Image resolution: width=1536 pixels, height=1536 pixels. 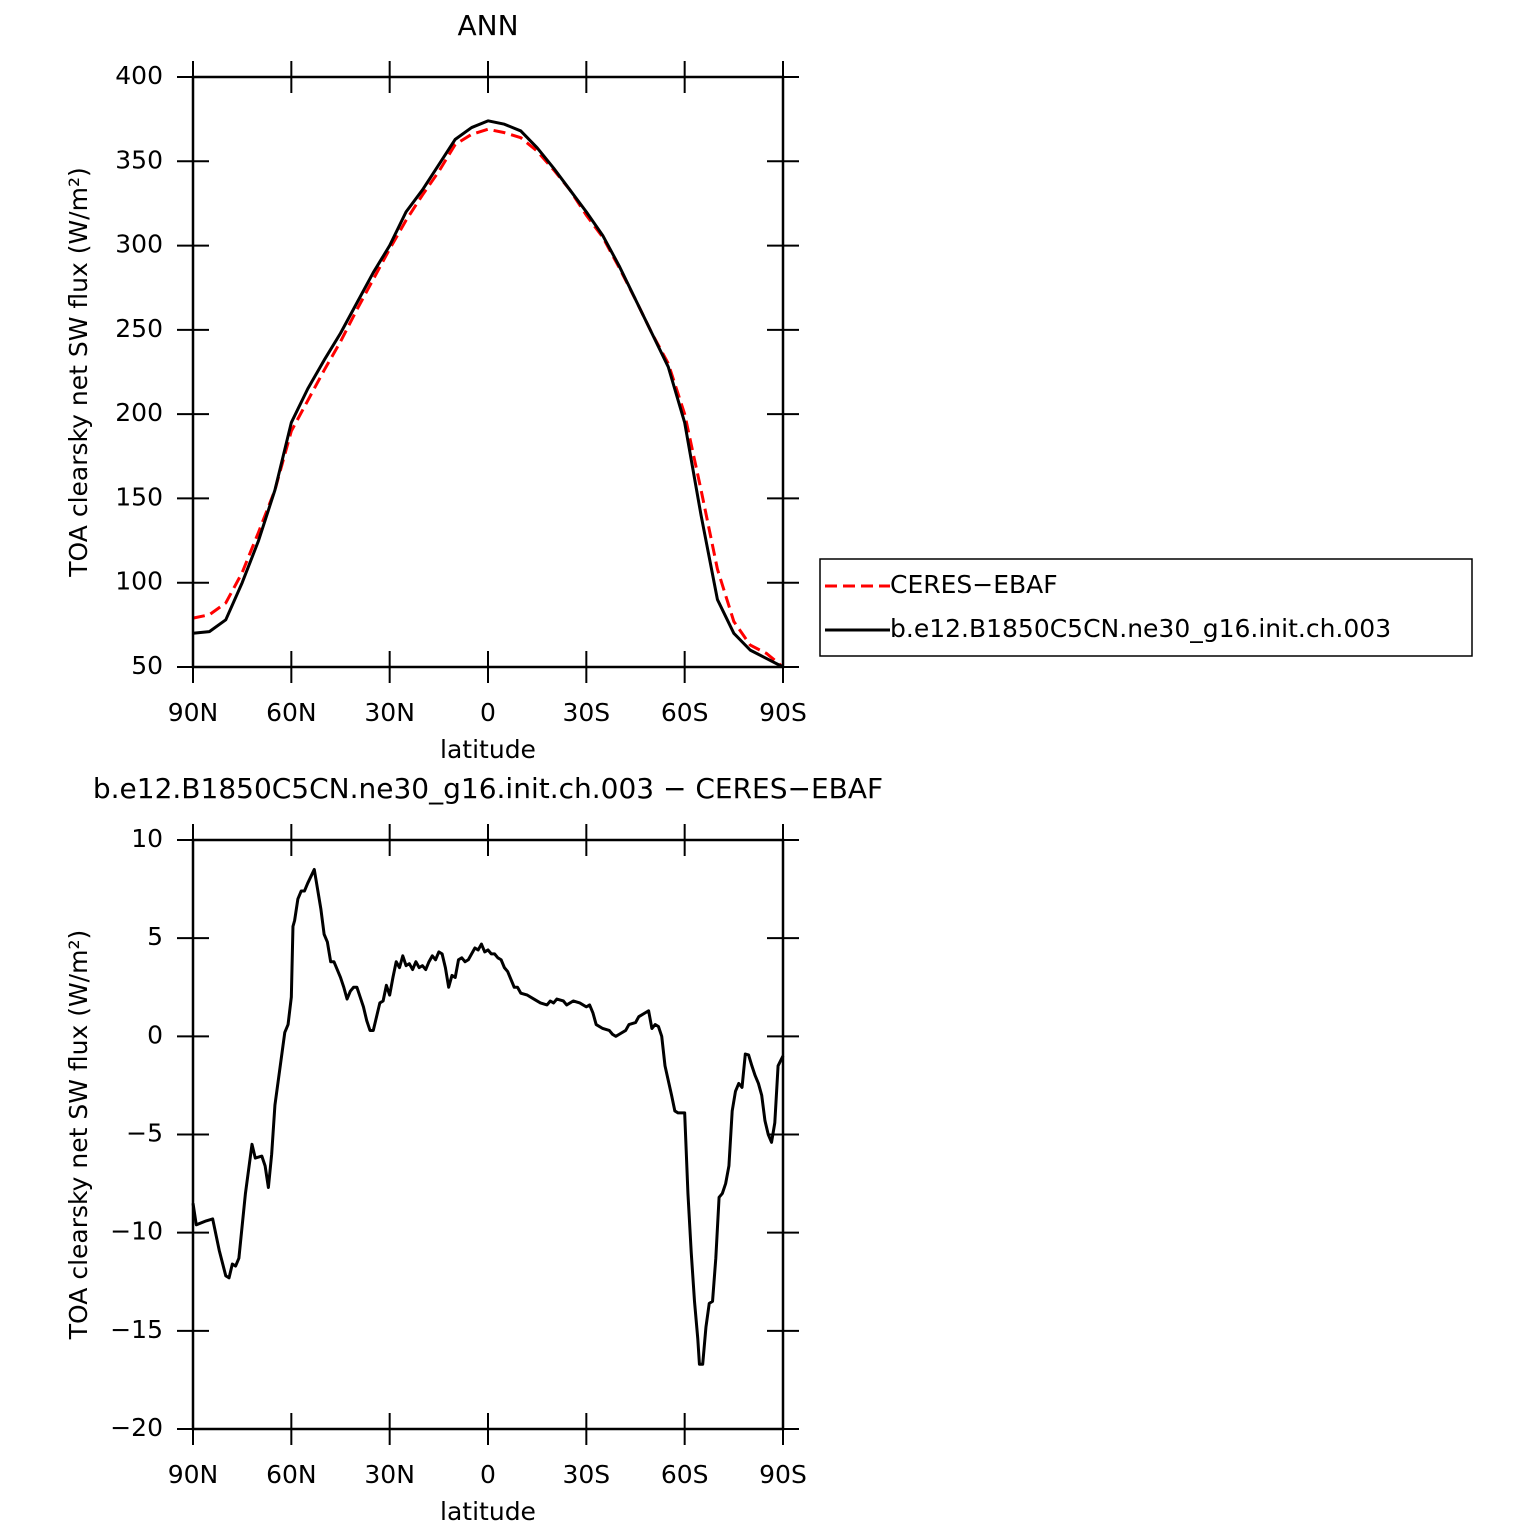 I want to click on legend-label: b.e12.B1850C5CN.ne30_g16.init.ch.003, so click(x=1140, y=628).